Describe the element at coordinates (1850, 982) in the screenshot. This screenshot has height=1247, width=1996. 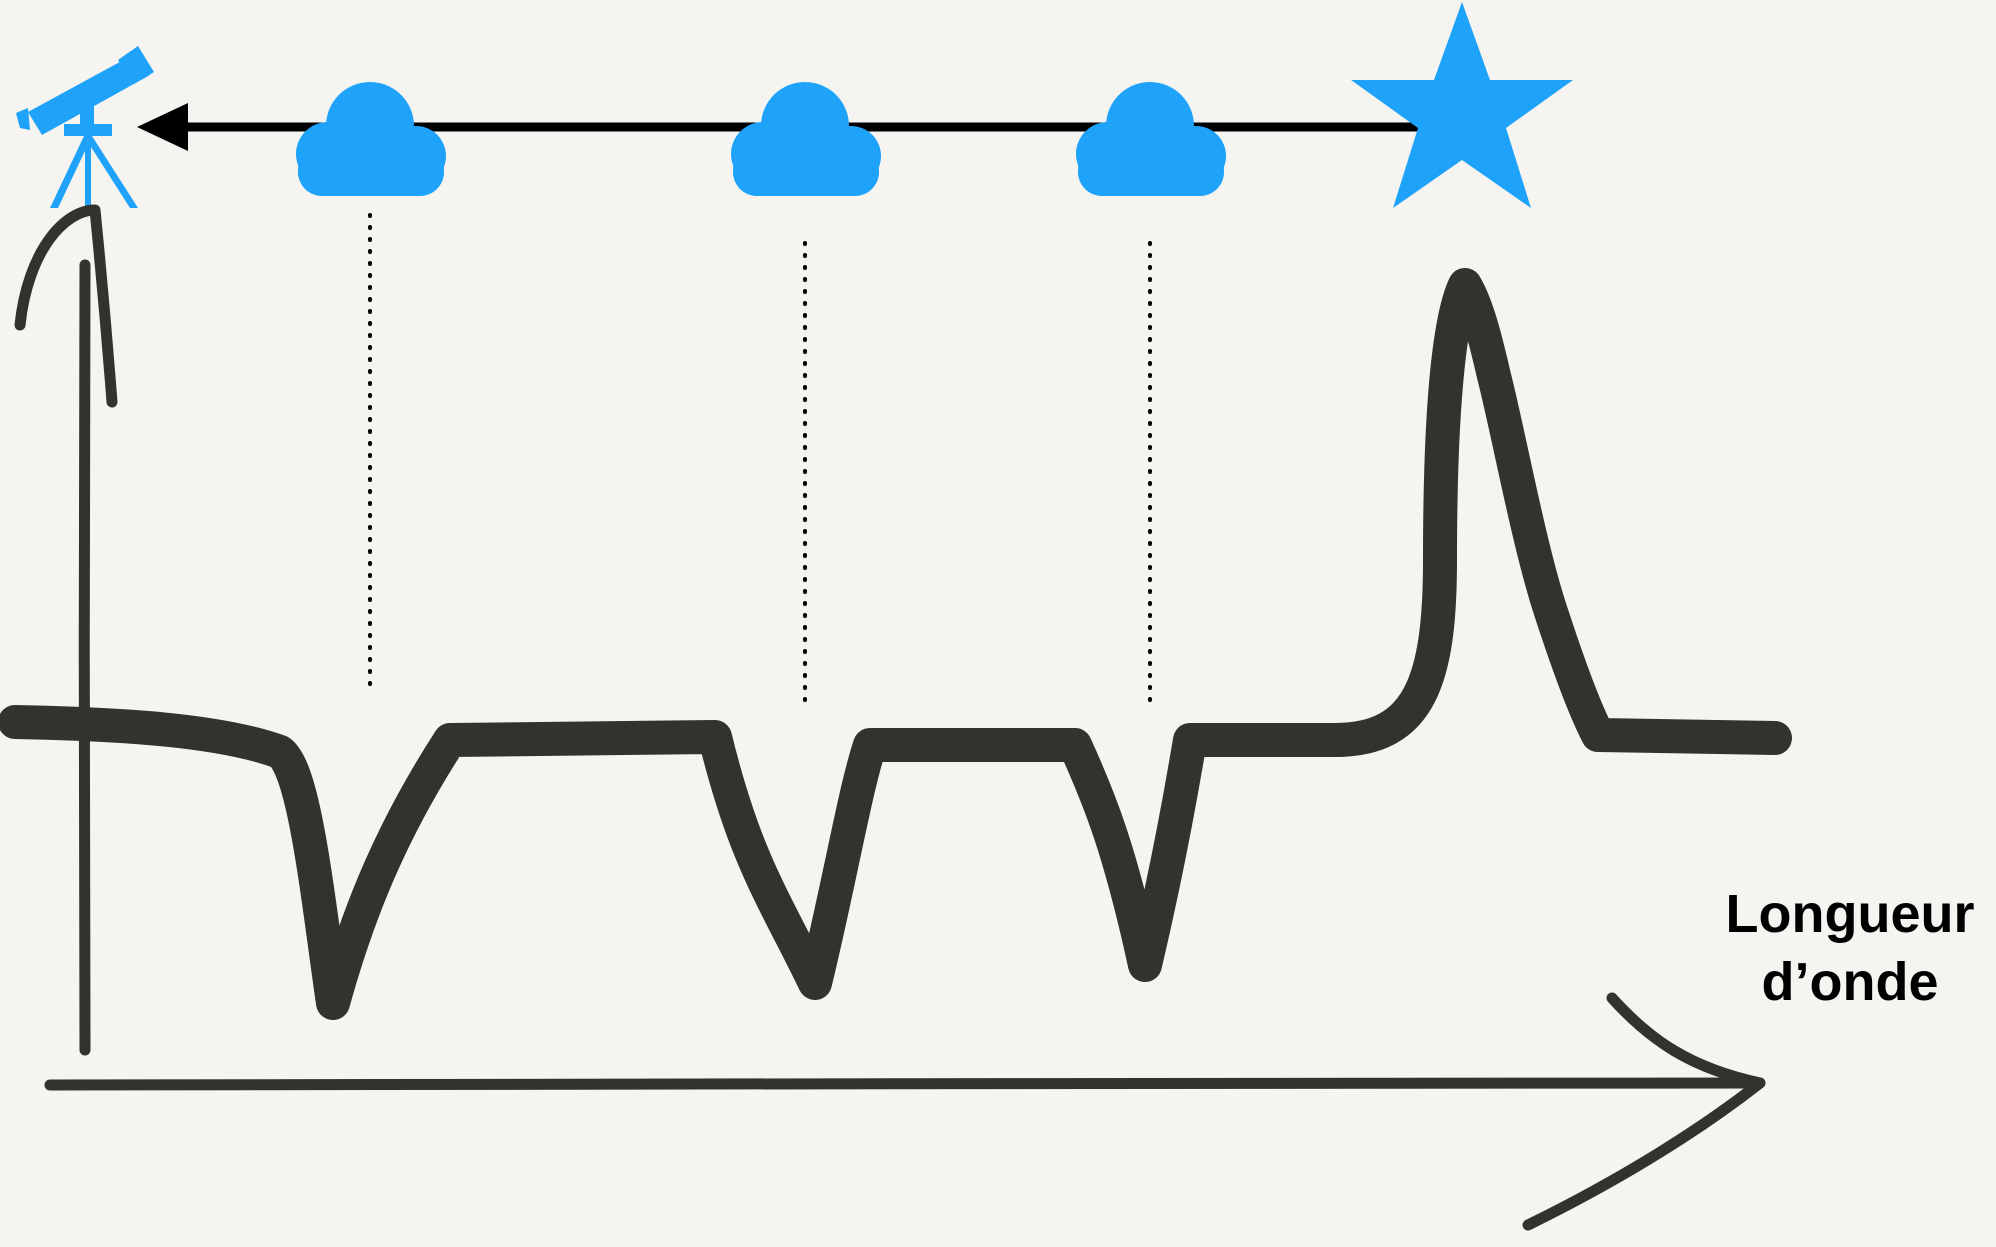
I see `x-axis-label-line2: d’onde` at that location.